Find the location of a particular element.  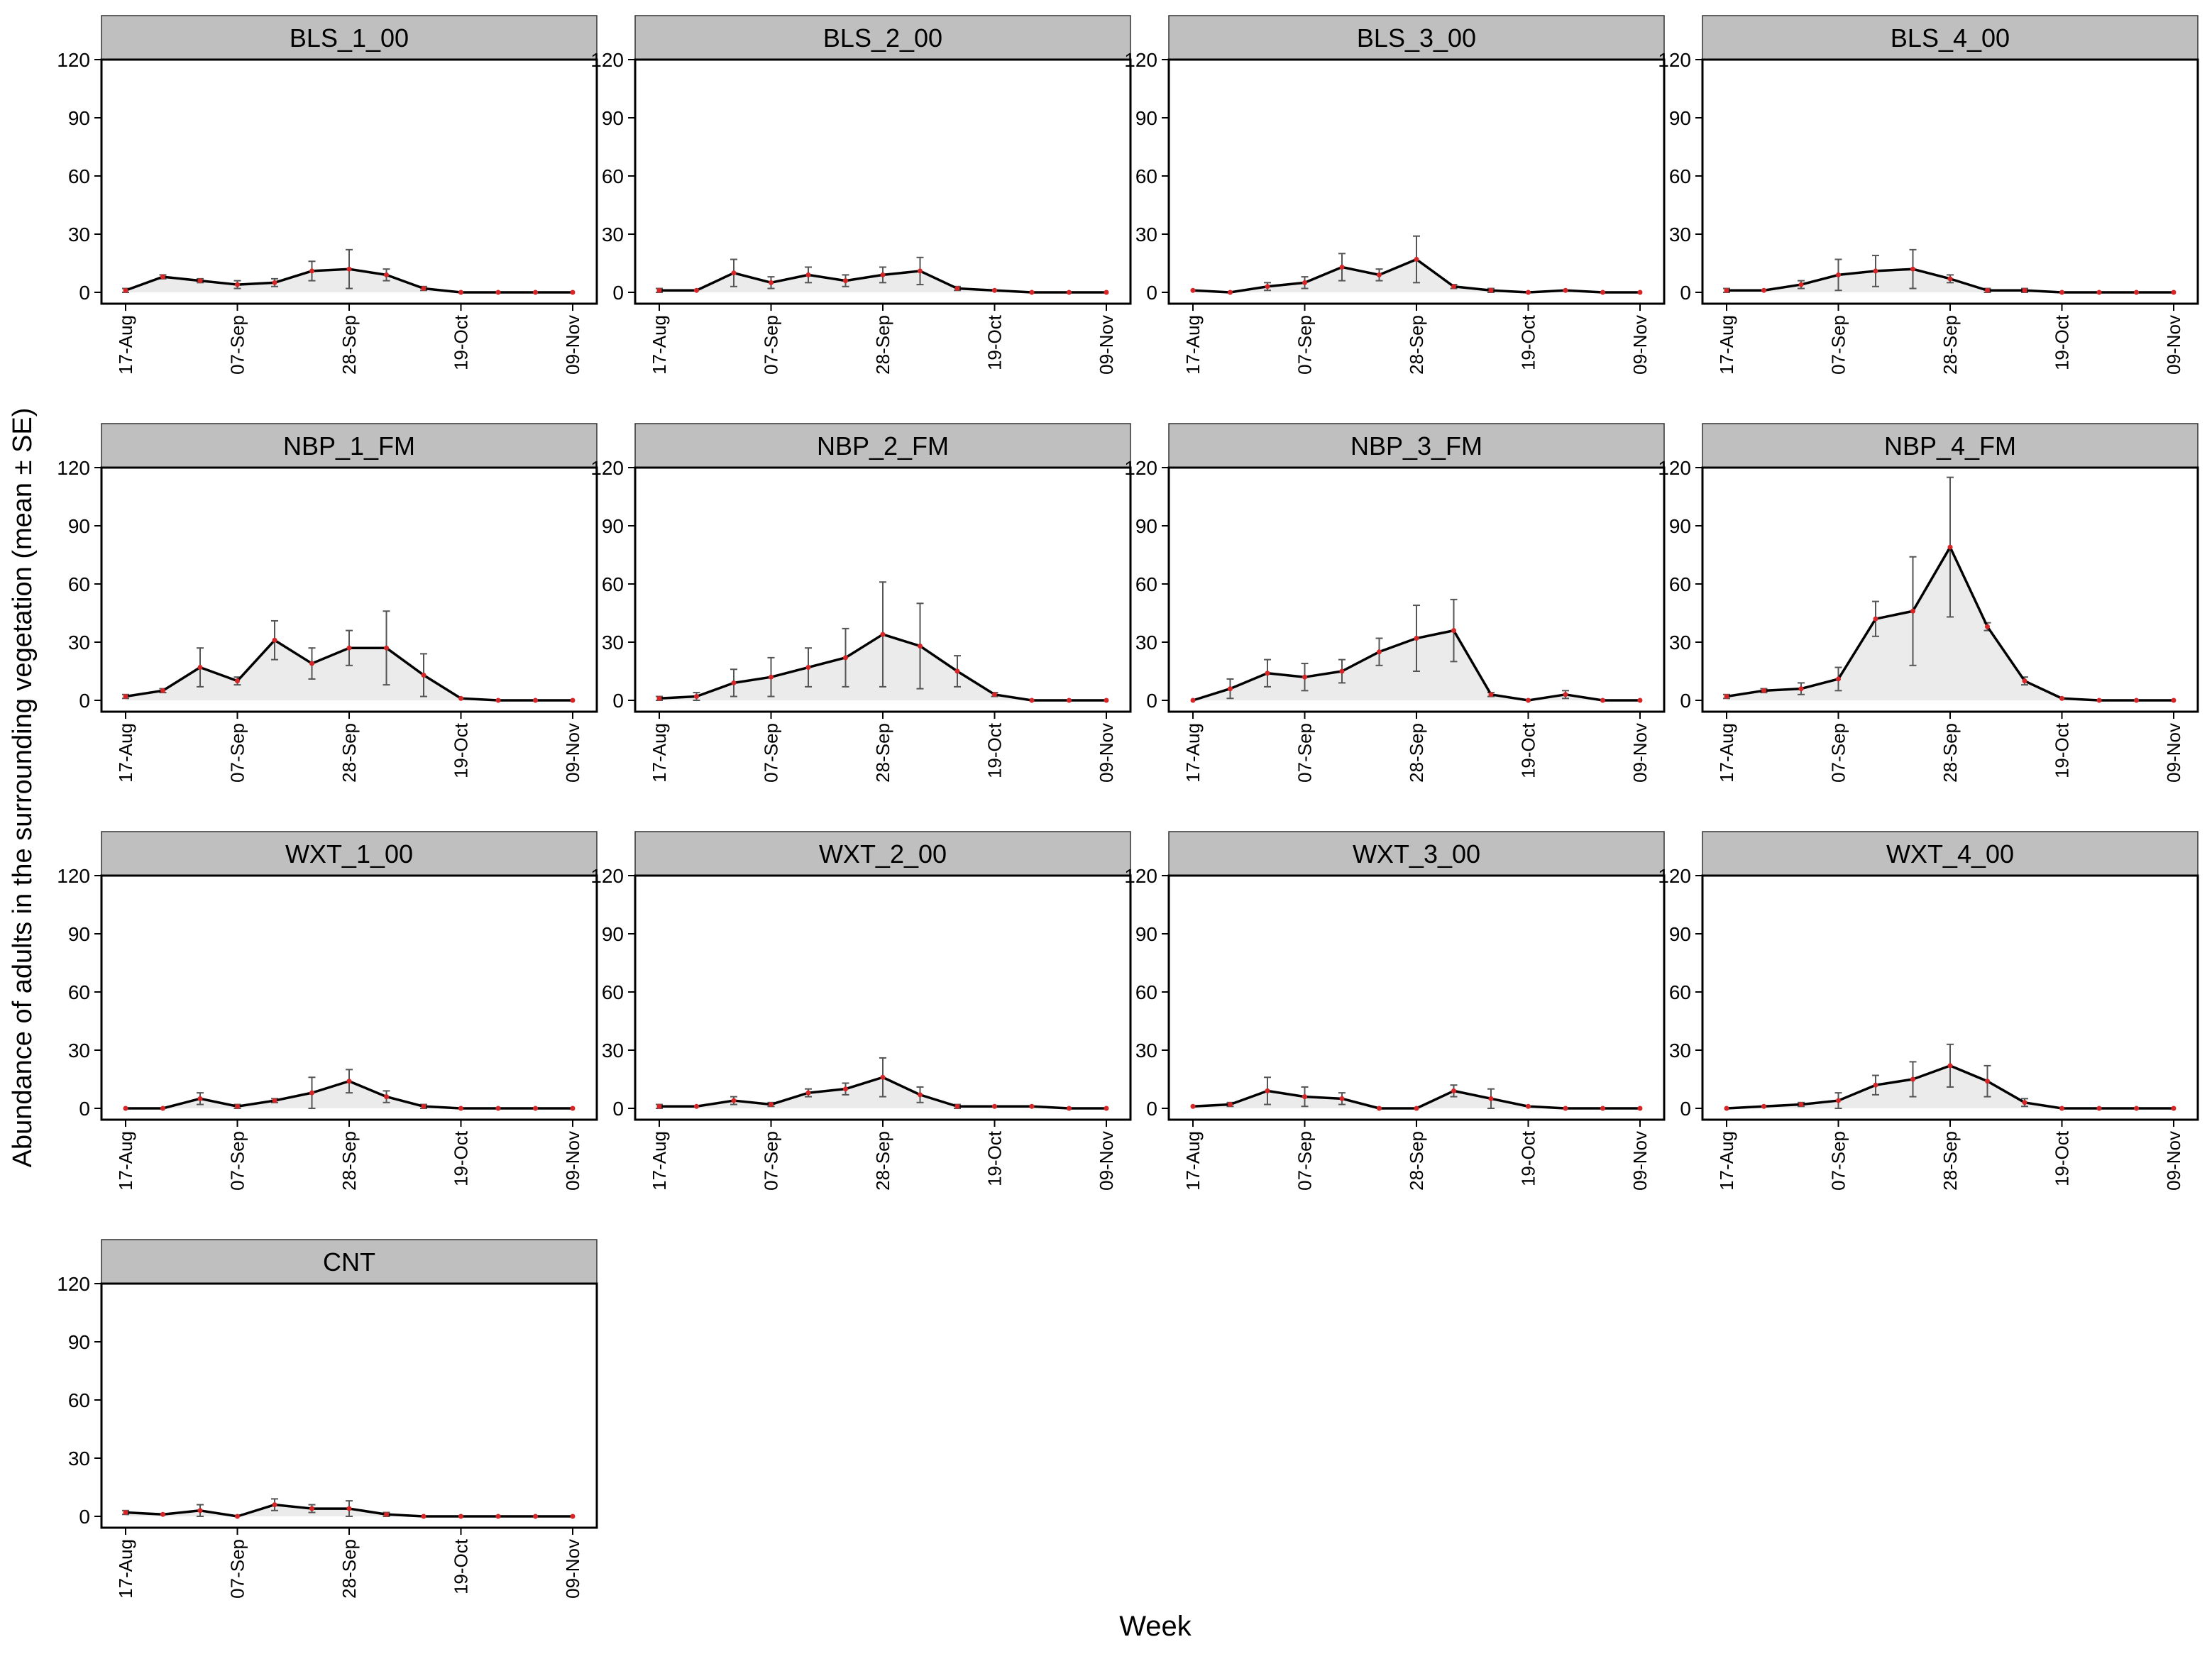

facet-strip-label: BLS_1_00 is located at coordinates (349, 38).